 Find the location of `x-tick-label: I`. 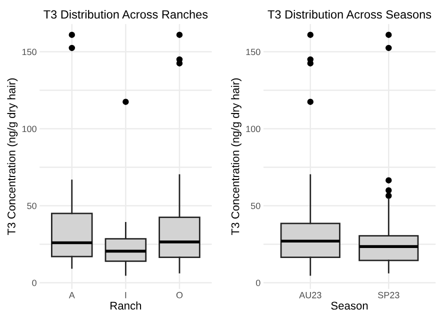

x-tick-label: I is located at coordinates (125, 295).